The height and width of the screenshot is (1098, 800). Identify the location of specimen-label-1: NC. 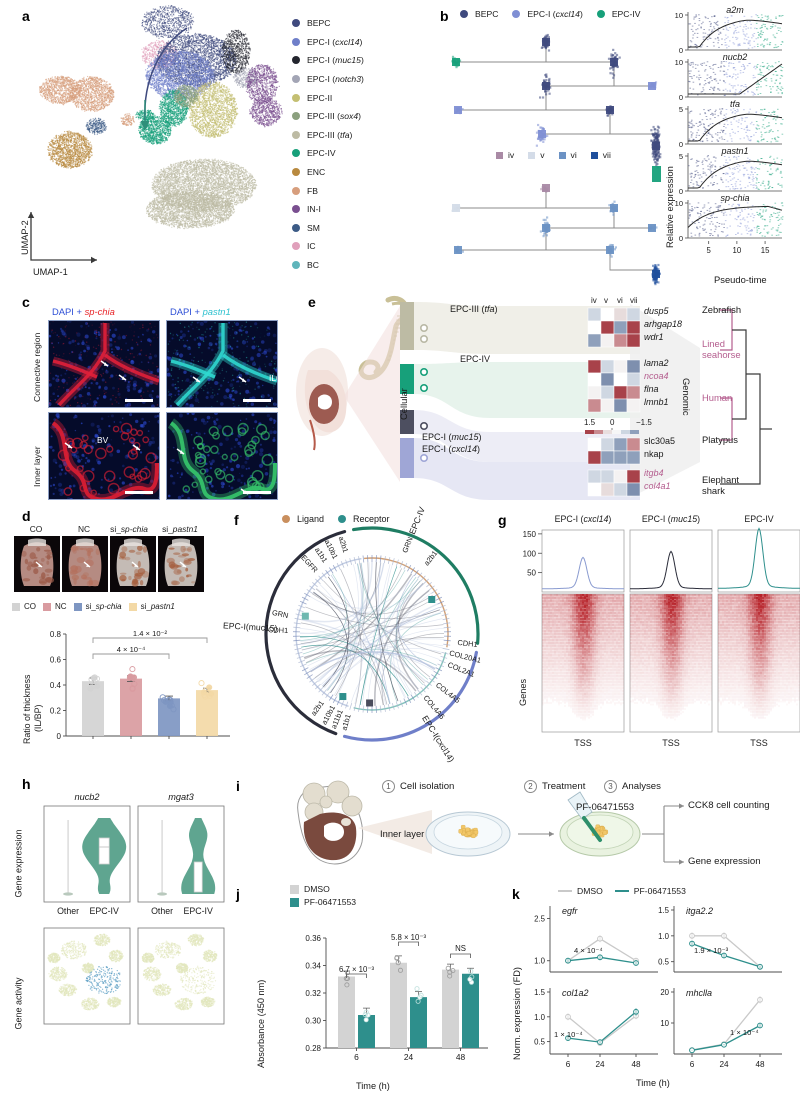
(84, 529).